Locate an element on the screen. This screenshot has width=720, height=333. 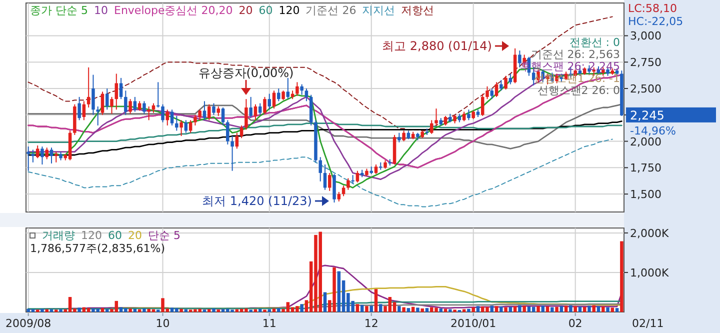
x-tick-label: 2010/01 is located at coordinates (473, 323).